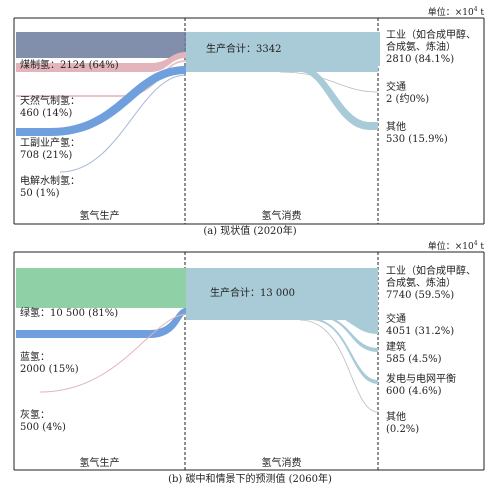 The image size is (500, 490). Describe the element at coordinates (99, 216) in the screenshot. I see `zone-production-a: 氢气生产` at that location.